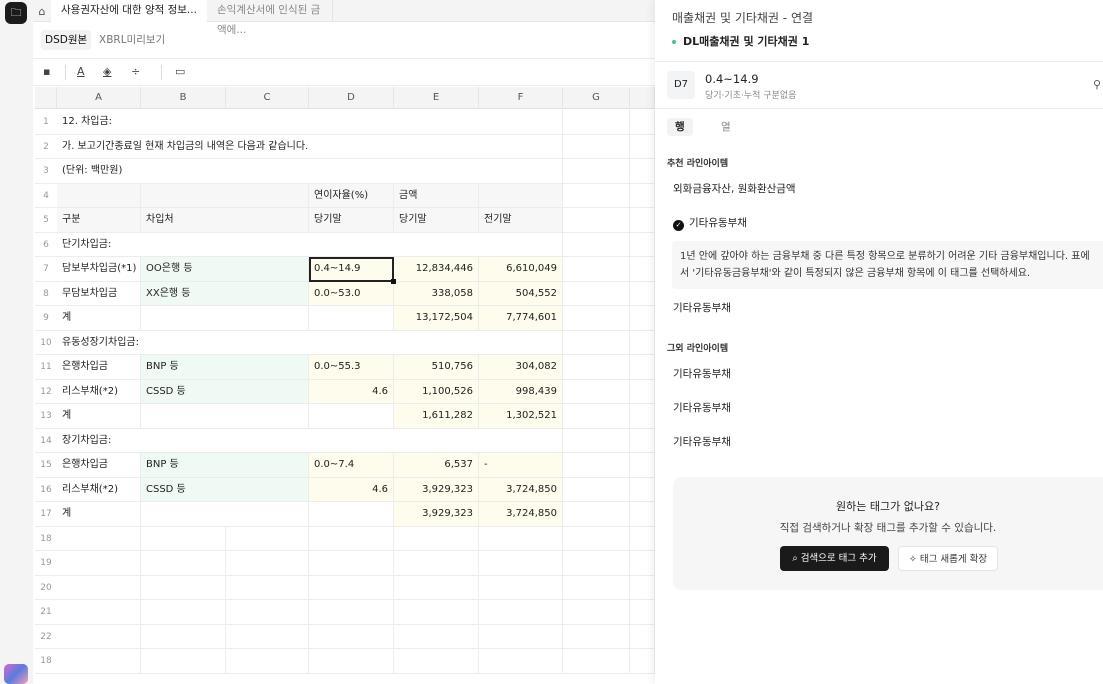 This screenshot has height=684, width=1103. Describe the element at coordinates (268, 343) in the screenshot. I see `cell-a: 유동성장기차입금:` at that location.